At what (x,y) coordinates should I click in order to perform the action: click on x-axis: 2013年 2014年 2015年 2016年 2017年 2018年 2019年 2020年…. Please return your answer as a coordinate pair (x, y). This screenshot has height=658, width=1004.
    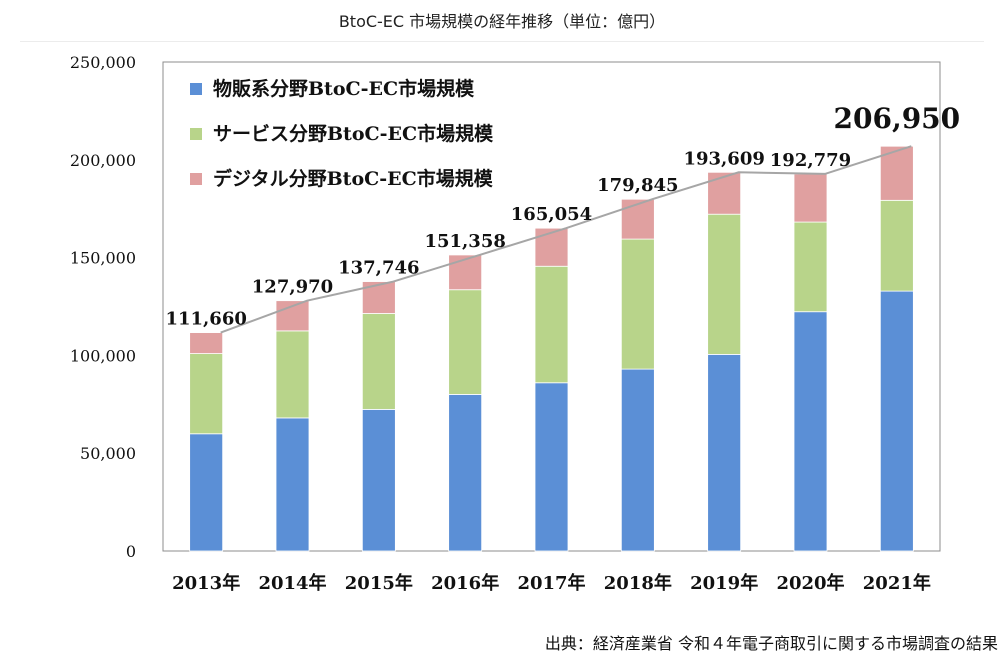
    Looking at the image, I should click on (551, 583).